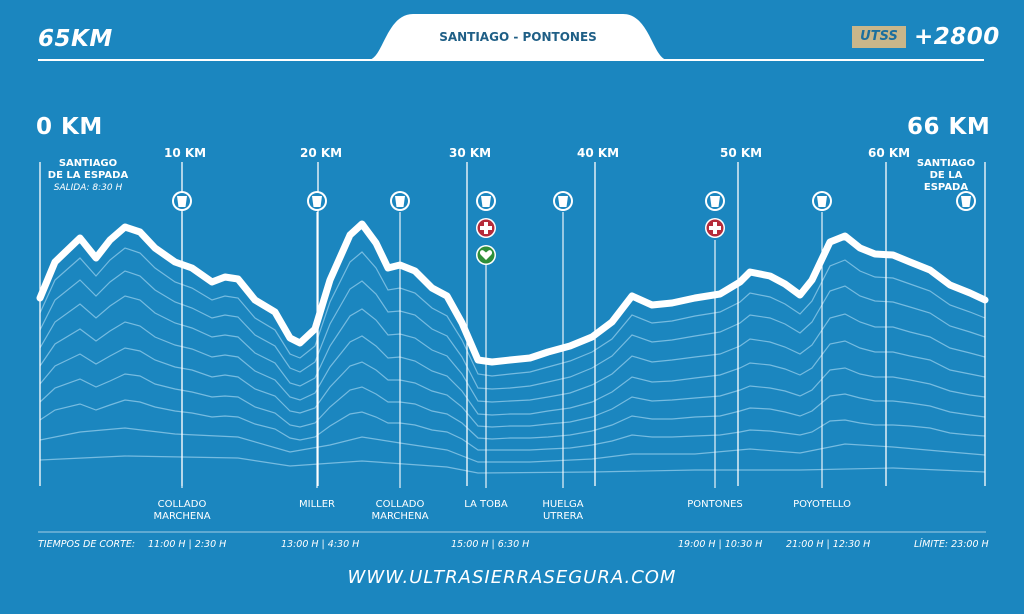 The width and height of the screenshot is (1024, 614). I want to click on cutoff-time: 15:00 H | 6:30 H, so click(490, 544).